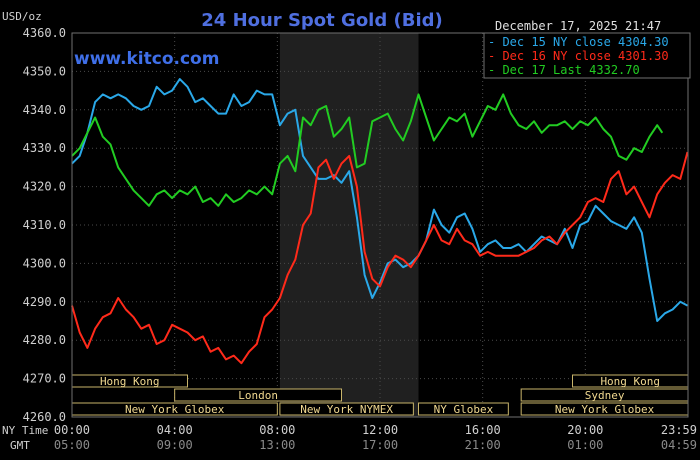 This screenshot has height=460, width=700. I want to click on x-tick-label-ny: 08:00, so click(277, 430).